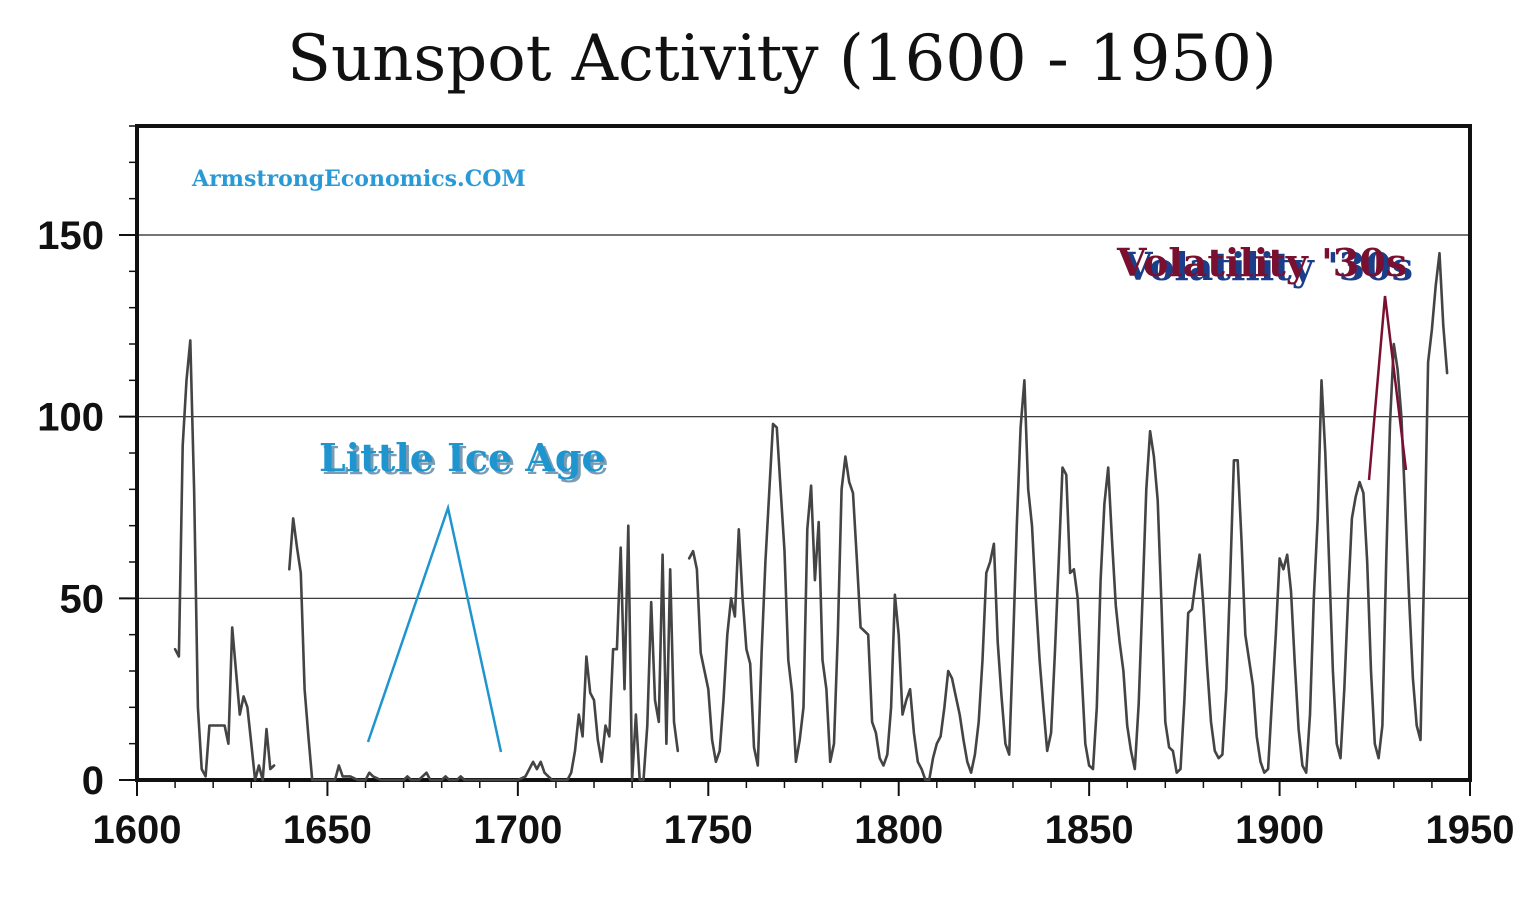 The width and height of the screenshot is (1537, 920). Describe the element at coordinates (782, 59) in the screenshot. I see `chart-title: Sunspot Activity (1600 - 1950)` at that location.